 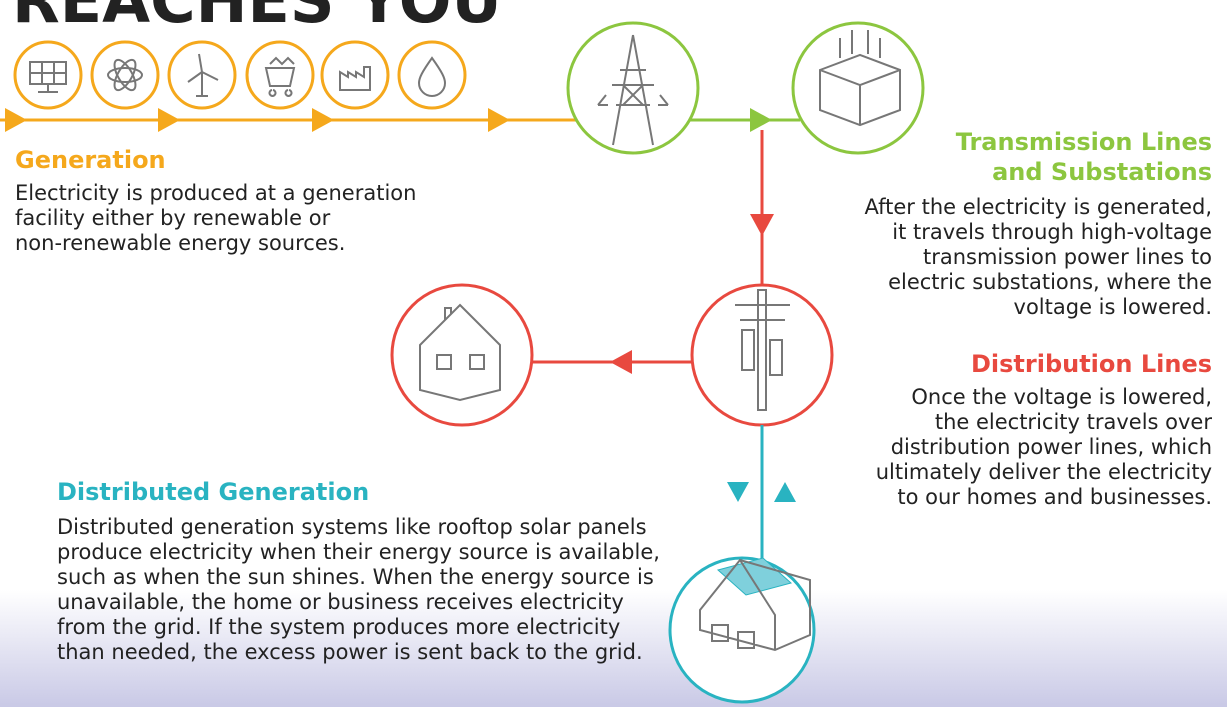 I want to click on heading: Distributed Generation, so click(x=213, y=492).